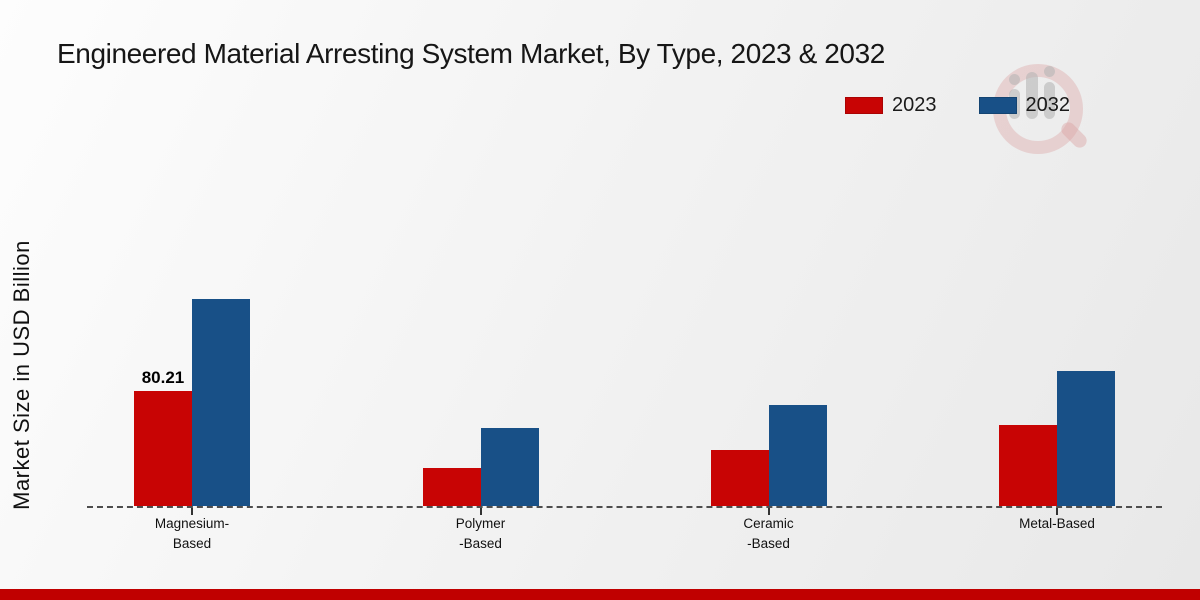 The height and width of the screenshot is (600, 1200). What do you see at coordinates (997, 105) in the screenshot?
I see `legend-swatch-2032-icon` at bounding box center [997, 105].